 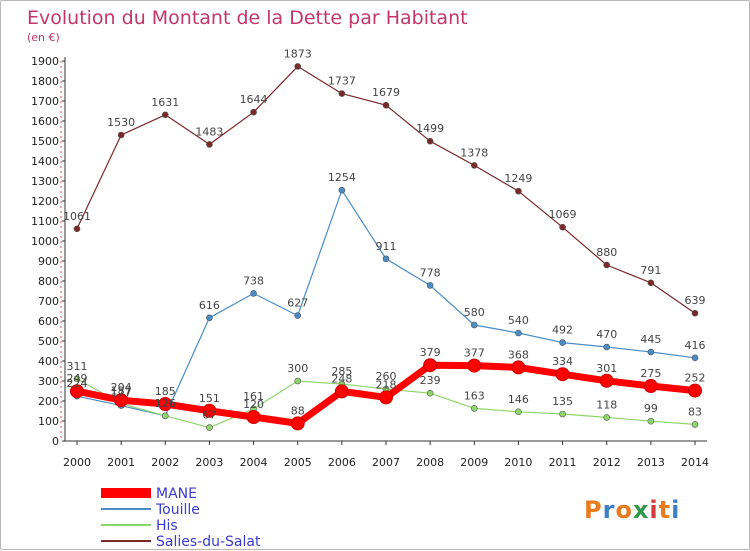 I want to click on y-tick-label: 1800, so click(x=45, y=81).